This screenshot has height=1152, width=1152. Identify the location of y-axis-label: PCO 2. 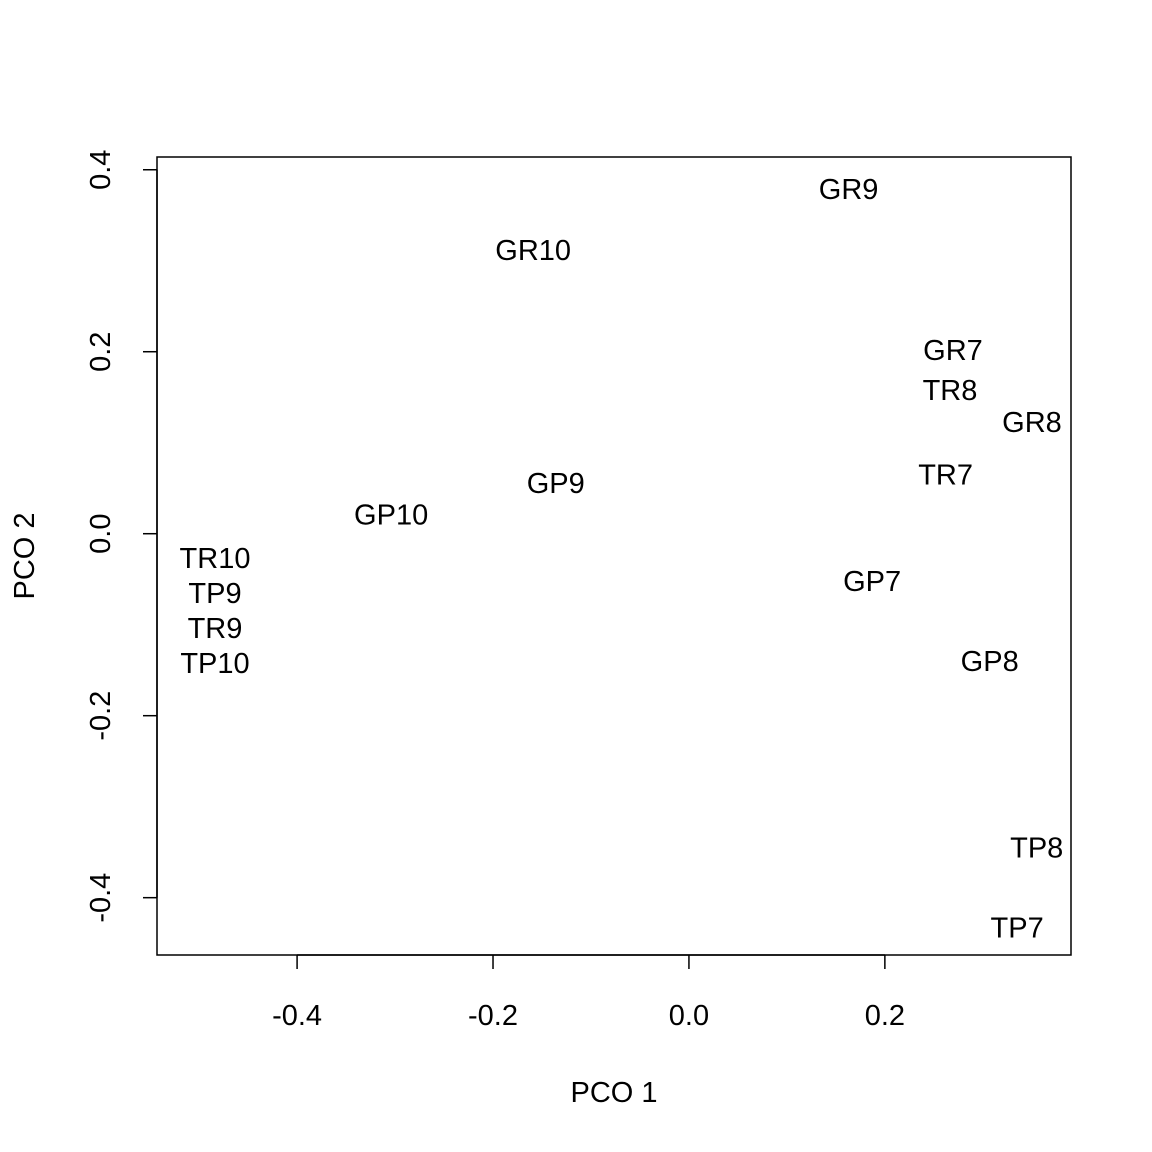
(25, 555).